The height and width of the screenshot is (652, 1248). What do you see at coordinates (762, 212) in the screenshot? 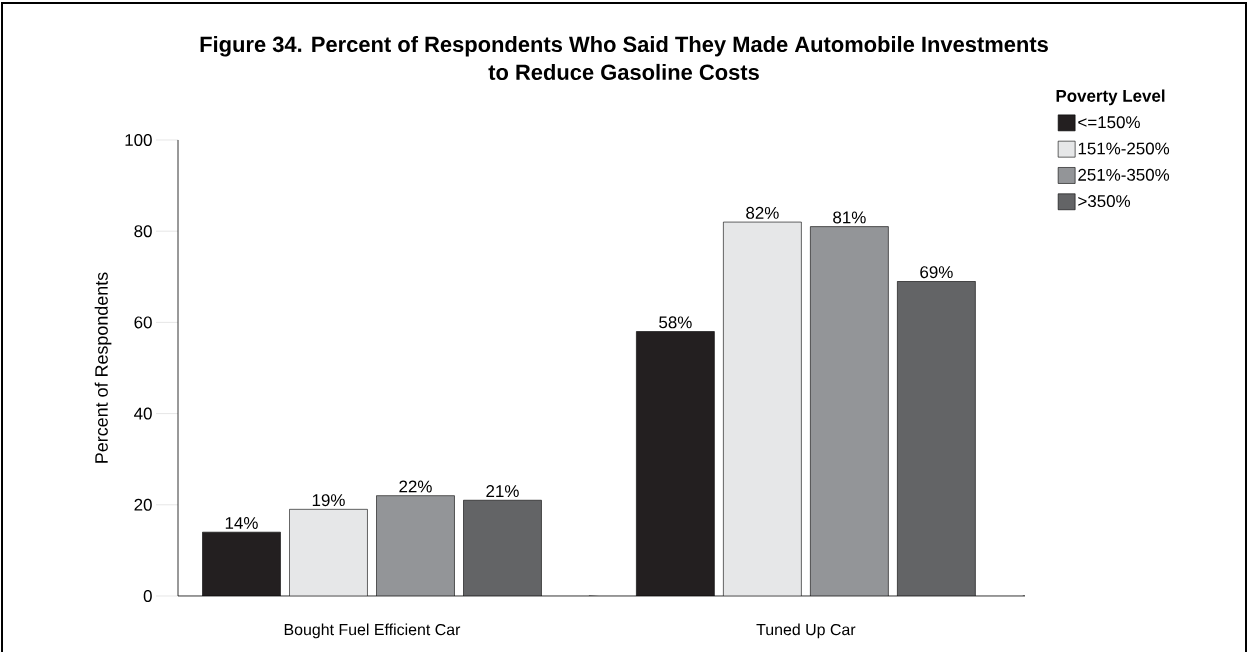
I see `data-label: 82%` at bounding box center [762, 212].